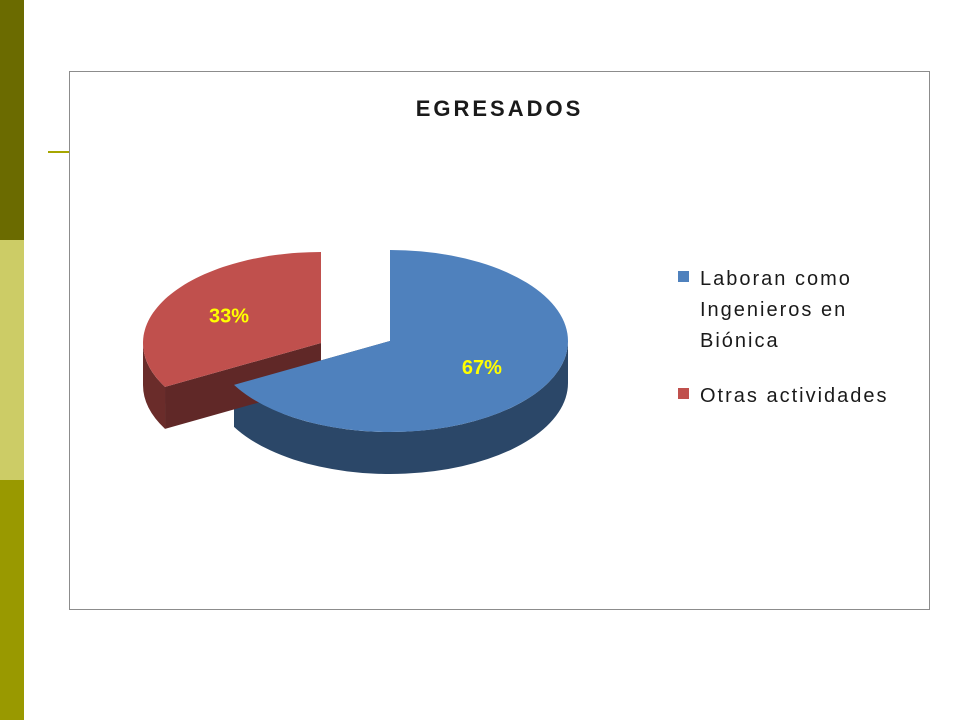 Image resolution: width=960 pixels, height=720 pixels. I want to click on legend-item-otras: Otras actividades, so click(798, 396).